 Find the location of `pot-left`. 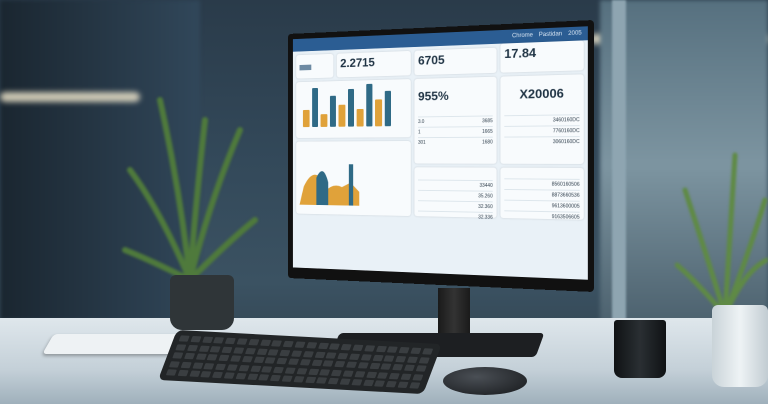

pot-left is located at coordinates (202, 302).